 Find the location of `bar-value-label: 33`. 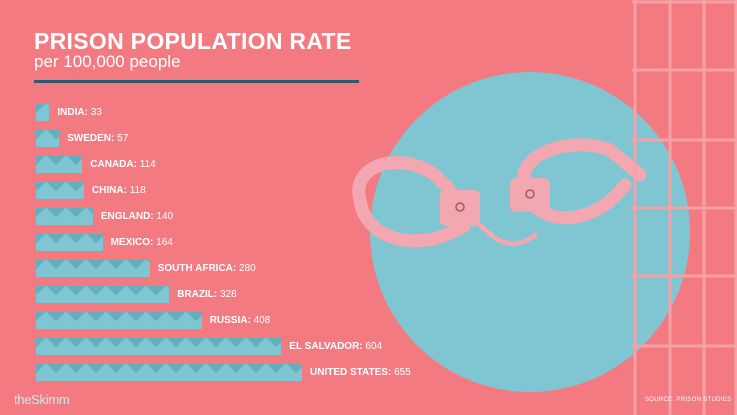

bar-value-label: 33 is located at coordinates (96, 112).